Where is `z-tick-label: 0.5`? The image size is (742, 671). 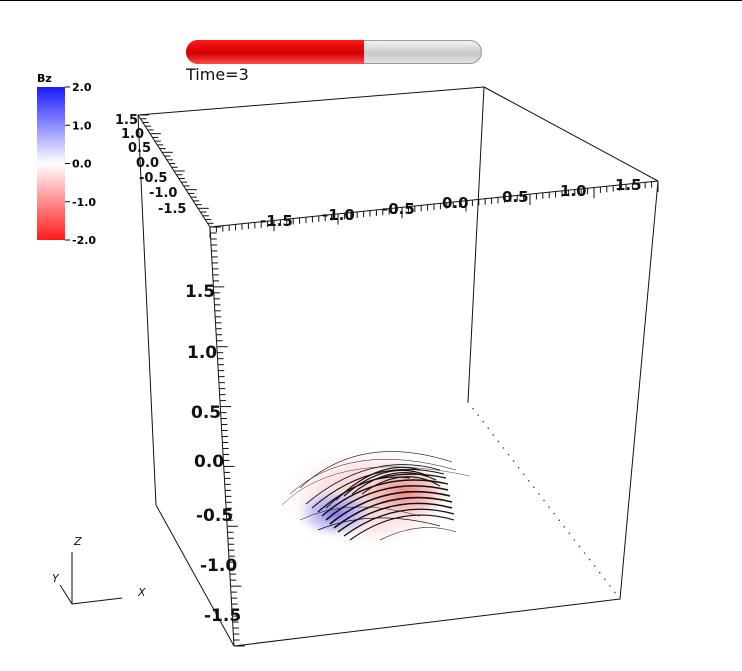 z-tick-label: 0.5 is located at coordinates (206, 413).